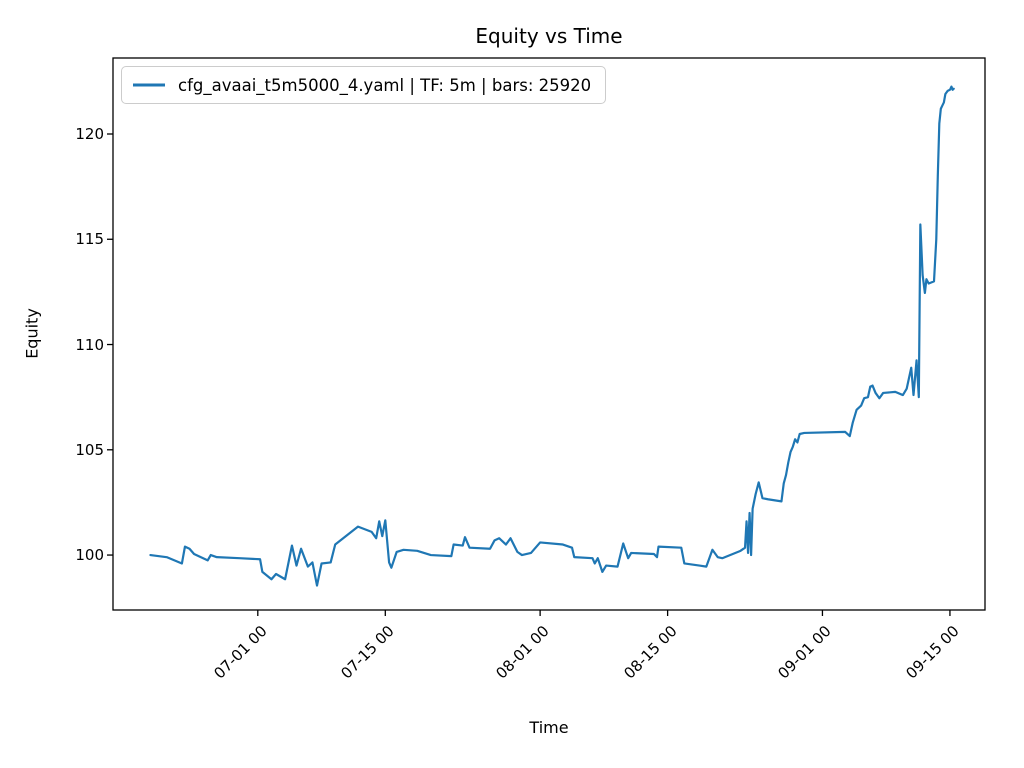  What do you see at coordinates (549, 36) in the screenshot?
I see `chart-title: Equity vs Time` at bounding box center [549, 36].